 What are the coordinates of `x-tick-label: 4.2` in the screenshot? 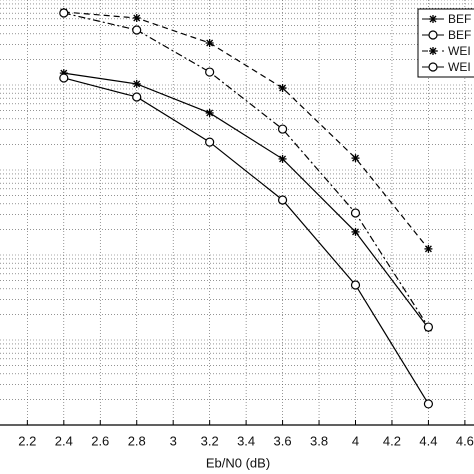 It's located at (392, 440).